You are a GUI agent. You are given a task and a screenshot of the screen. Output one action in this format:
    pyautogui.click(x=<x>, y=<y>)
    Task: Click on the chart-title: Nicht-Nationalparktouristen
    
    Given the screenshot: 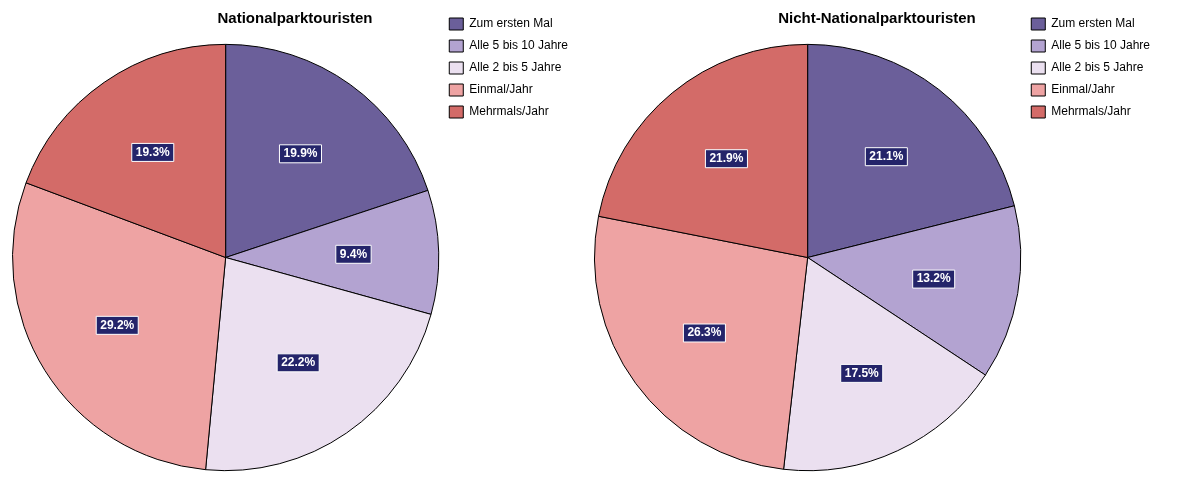 What is the action you would take?
    pyautogui.click(x=877, y=18)
    